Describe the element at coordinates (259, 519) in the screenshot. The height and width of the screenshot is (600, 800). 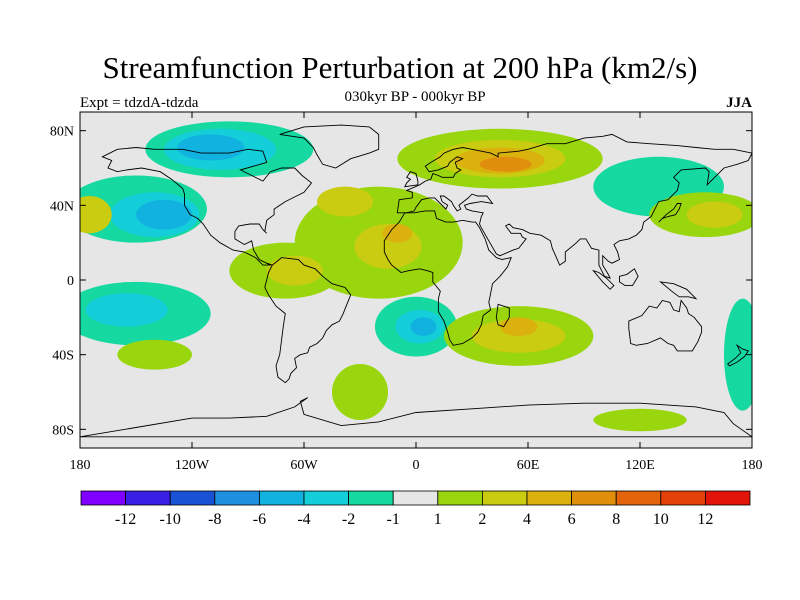
I see `colorbar-label: -6` at that location.